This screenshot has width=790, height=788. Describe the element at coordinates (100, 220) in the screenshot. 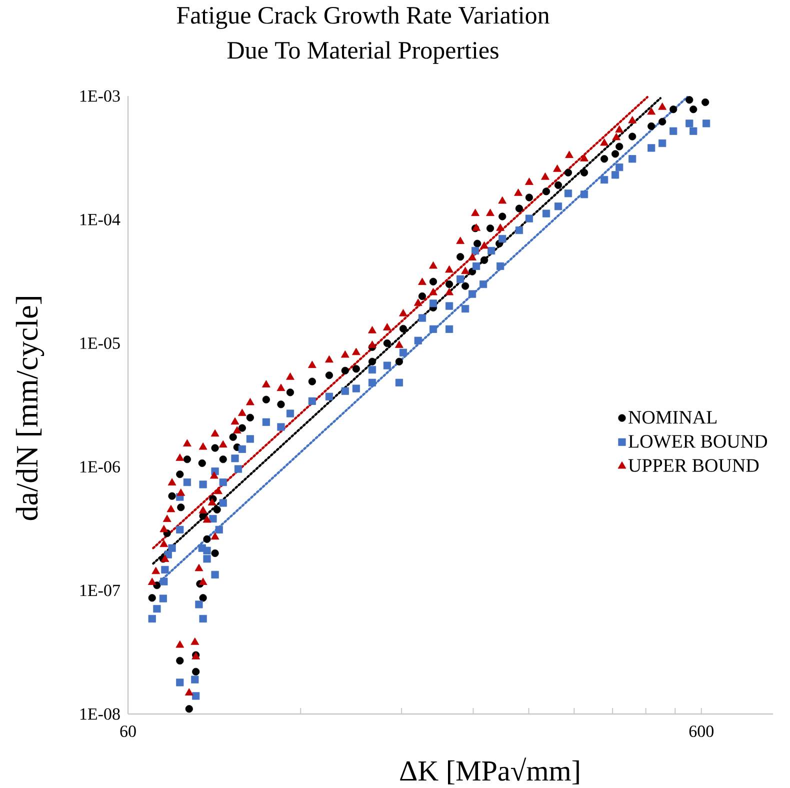

I see `y-tick-label: 1E-04` at that location.